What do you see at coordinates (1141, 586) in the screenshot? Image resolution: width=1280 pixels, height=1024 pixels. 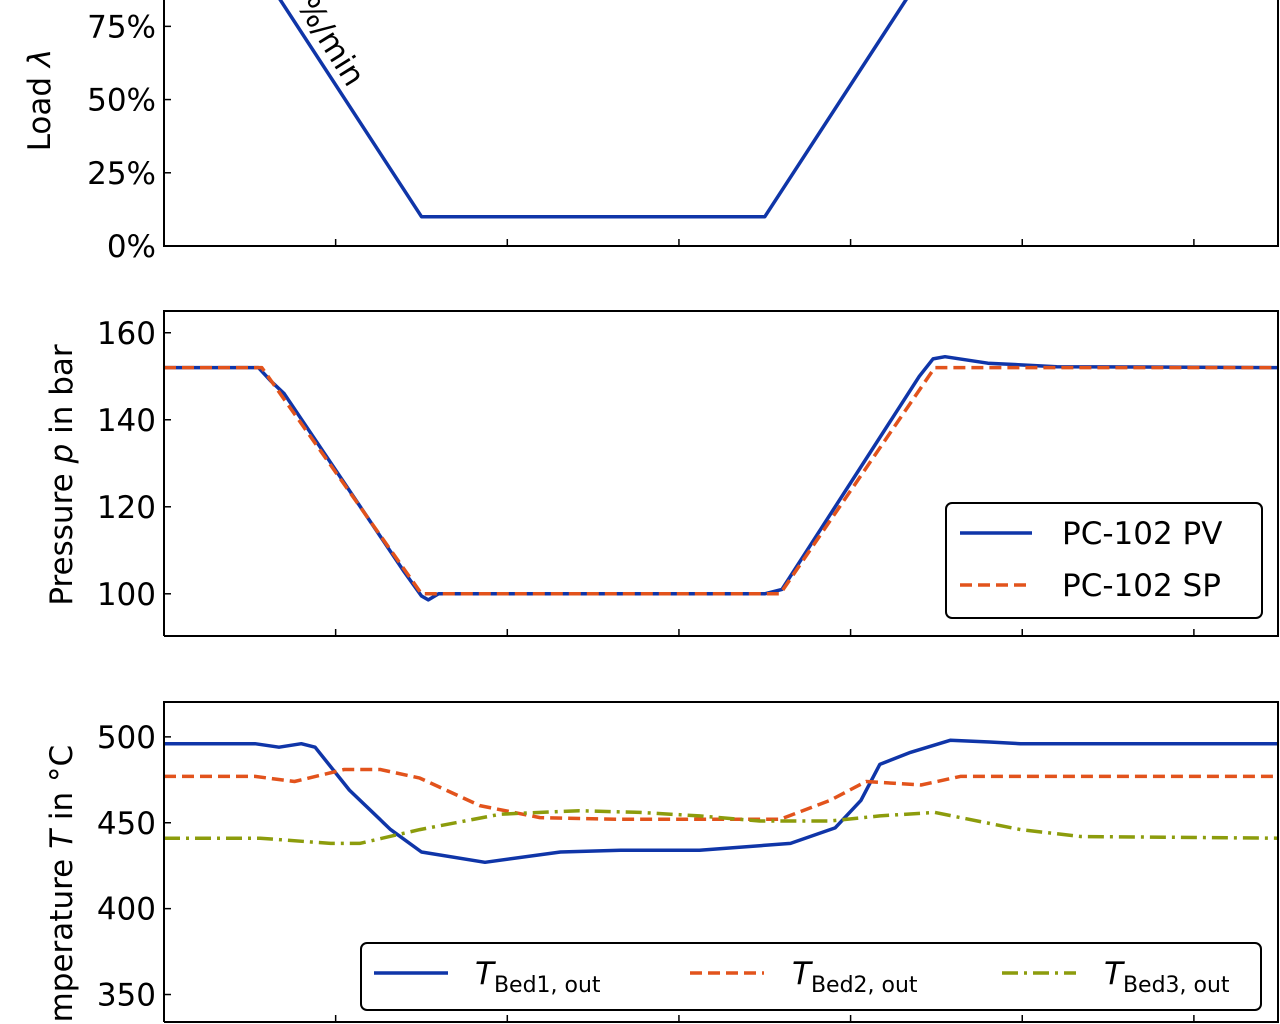 I see `legend-label-sp: PC-102 SP` at bounding box center [1141, 586].